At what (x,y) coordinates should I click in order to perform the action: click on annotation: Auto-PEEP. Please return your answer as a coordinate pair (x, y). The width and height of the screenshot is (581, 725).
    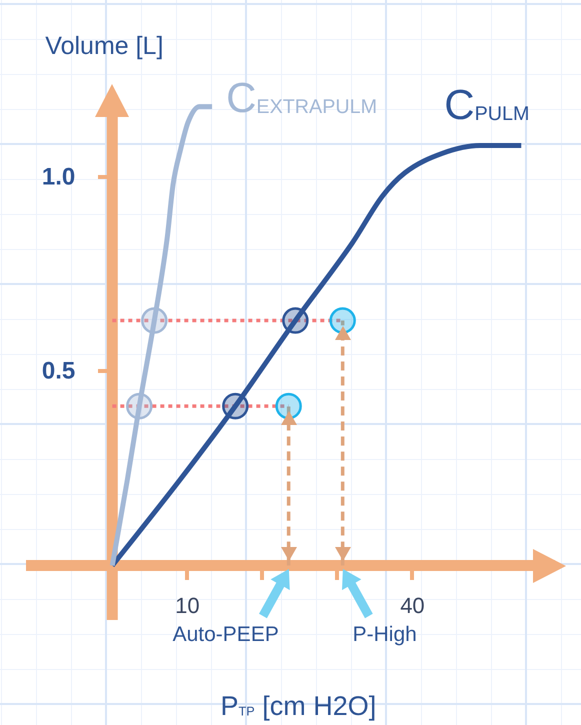
    Looking at the image, I should click on (225, 634).